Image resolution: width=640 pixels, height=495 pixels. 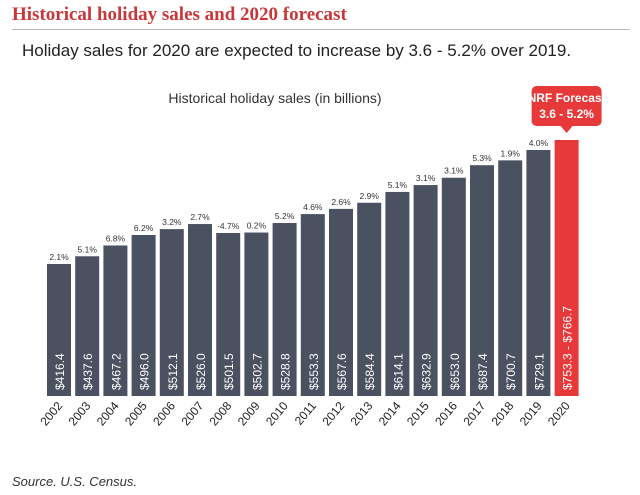 I want to click on x-tick-label: 2019, so click(x=531, y=414).